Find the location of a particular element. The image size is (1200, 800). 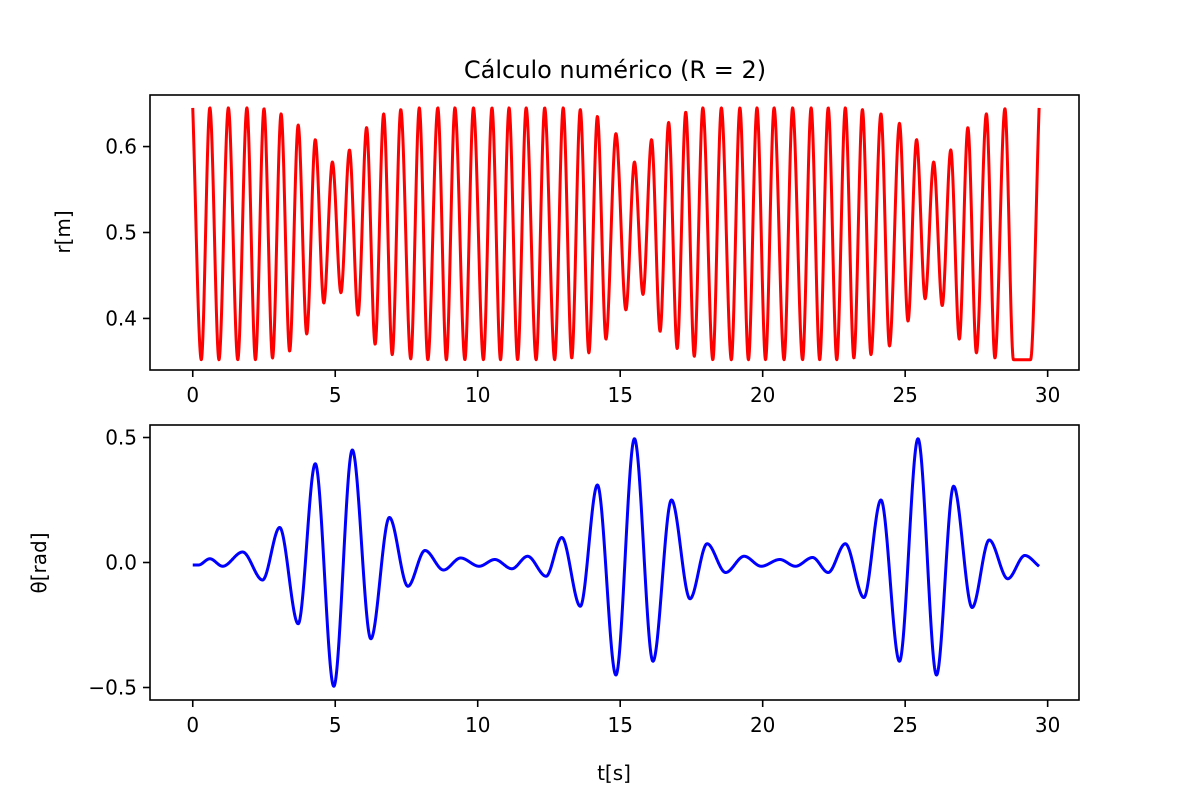

theta-y-tick-label: −0.5 is located at coordinates (112, 688).